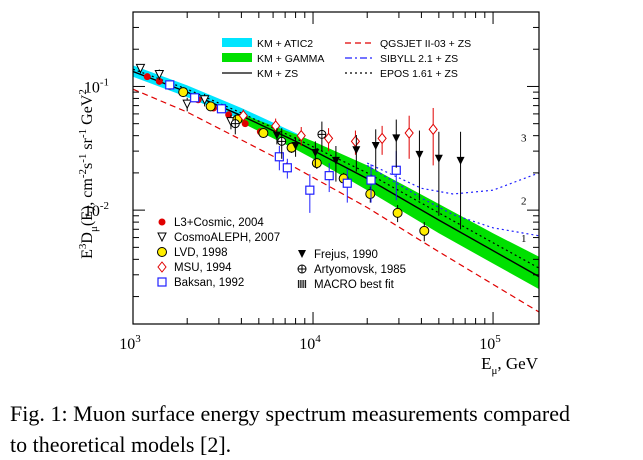 The height and width of the screenshot is (460, 643). Describe the element at coordinates (524, 202) in the screenshot. I see `curve-label: 2` at that location.